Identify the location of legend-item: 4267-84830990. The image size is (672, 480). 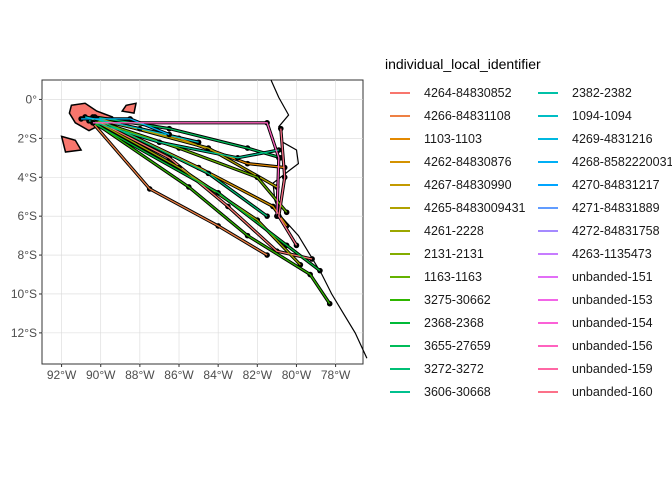
(459, 184).